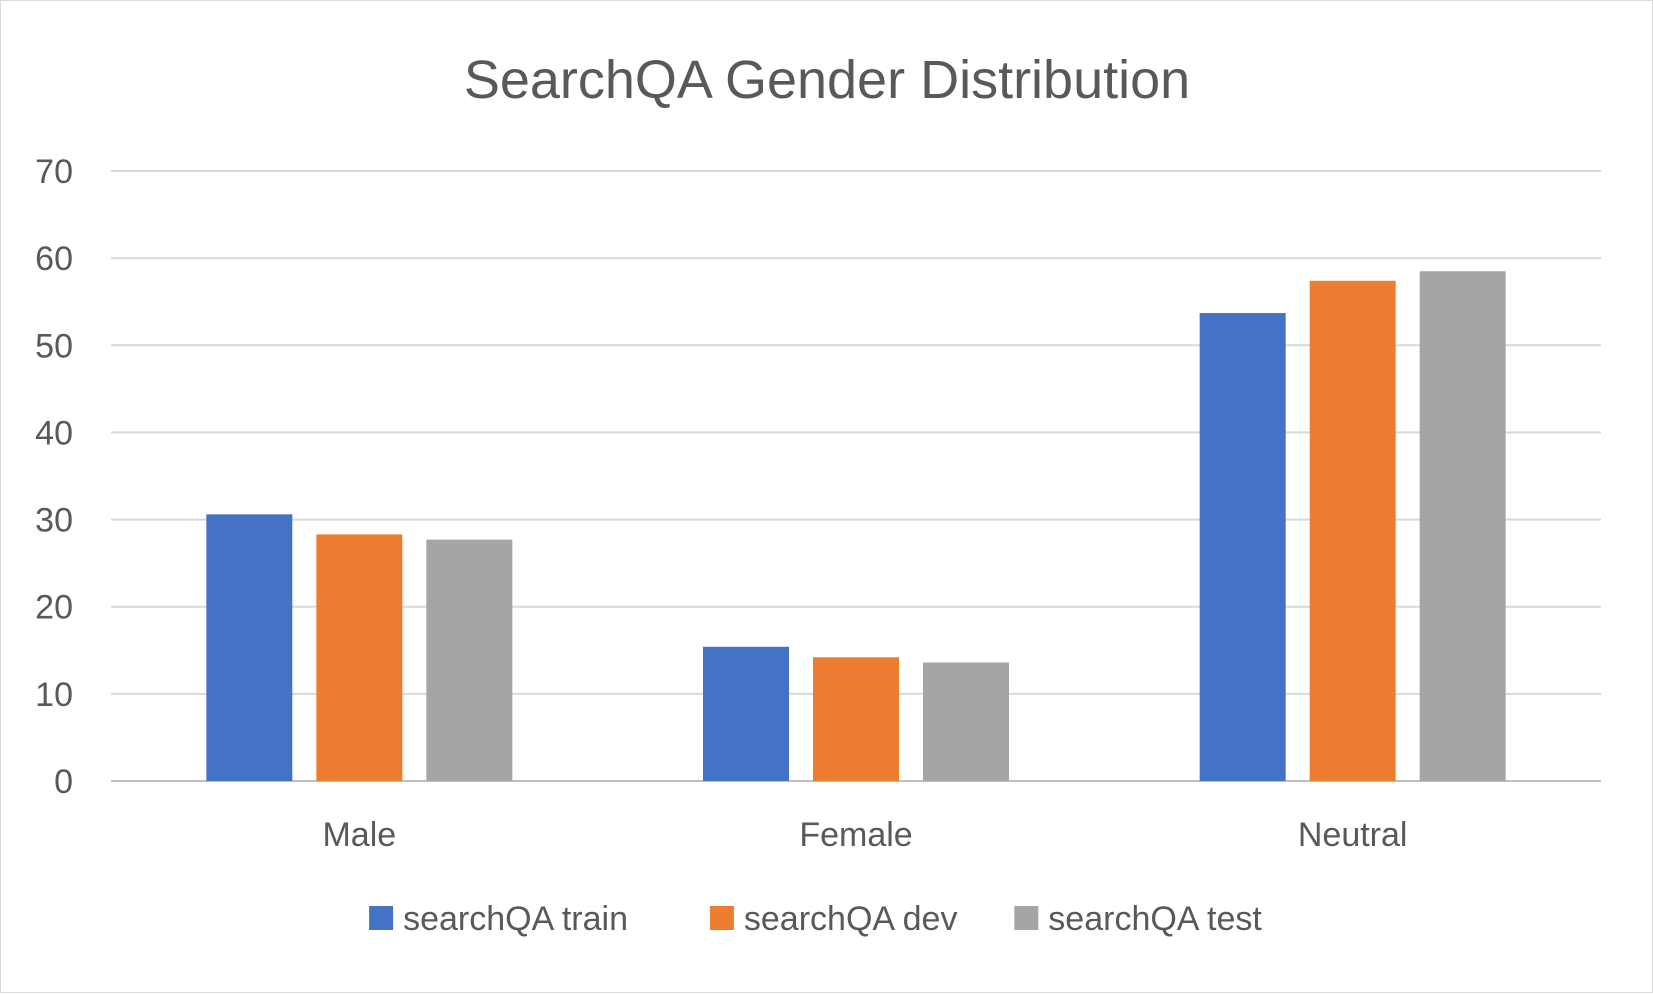 The height and width of the screenshot is (994, 1653). What do you see at coordinates (469, 660) in the screenshot?
I see `bar-male-searchqa-test` at bounding box center [469, 660].